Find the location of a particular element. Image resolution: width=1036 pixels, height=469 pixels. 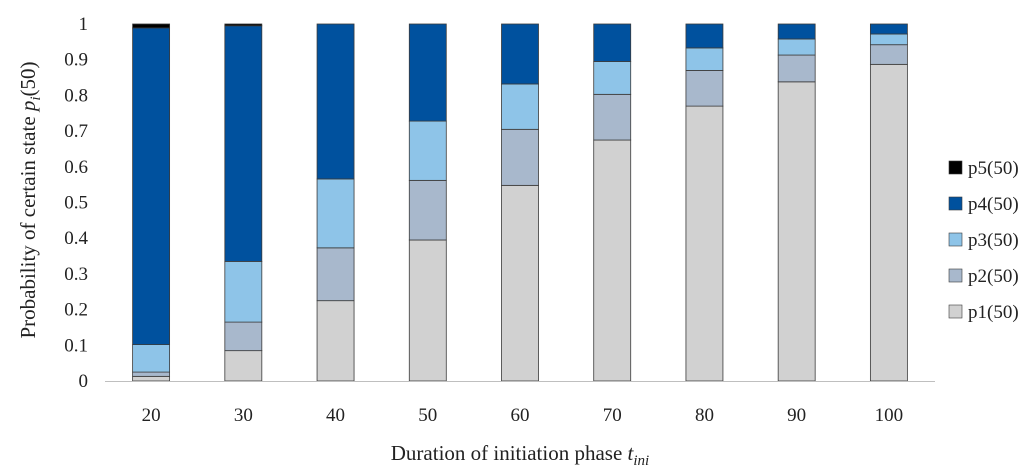

legend-item: p1(50) is located at coordinates (983, 312).